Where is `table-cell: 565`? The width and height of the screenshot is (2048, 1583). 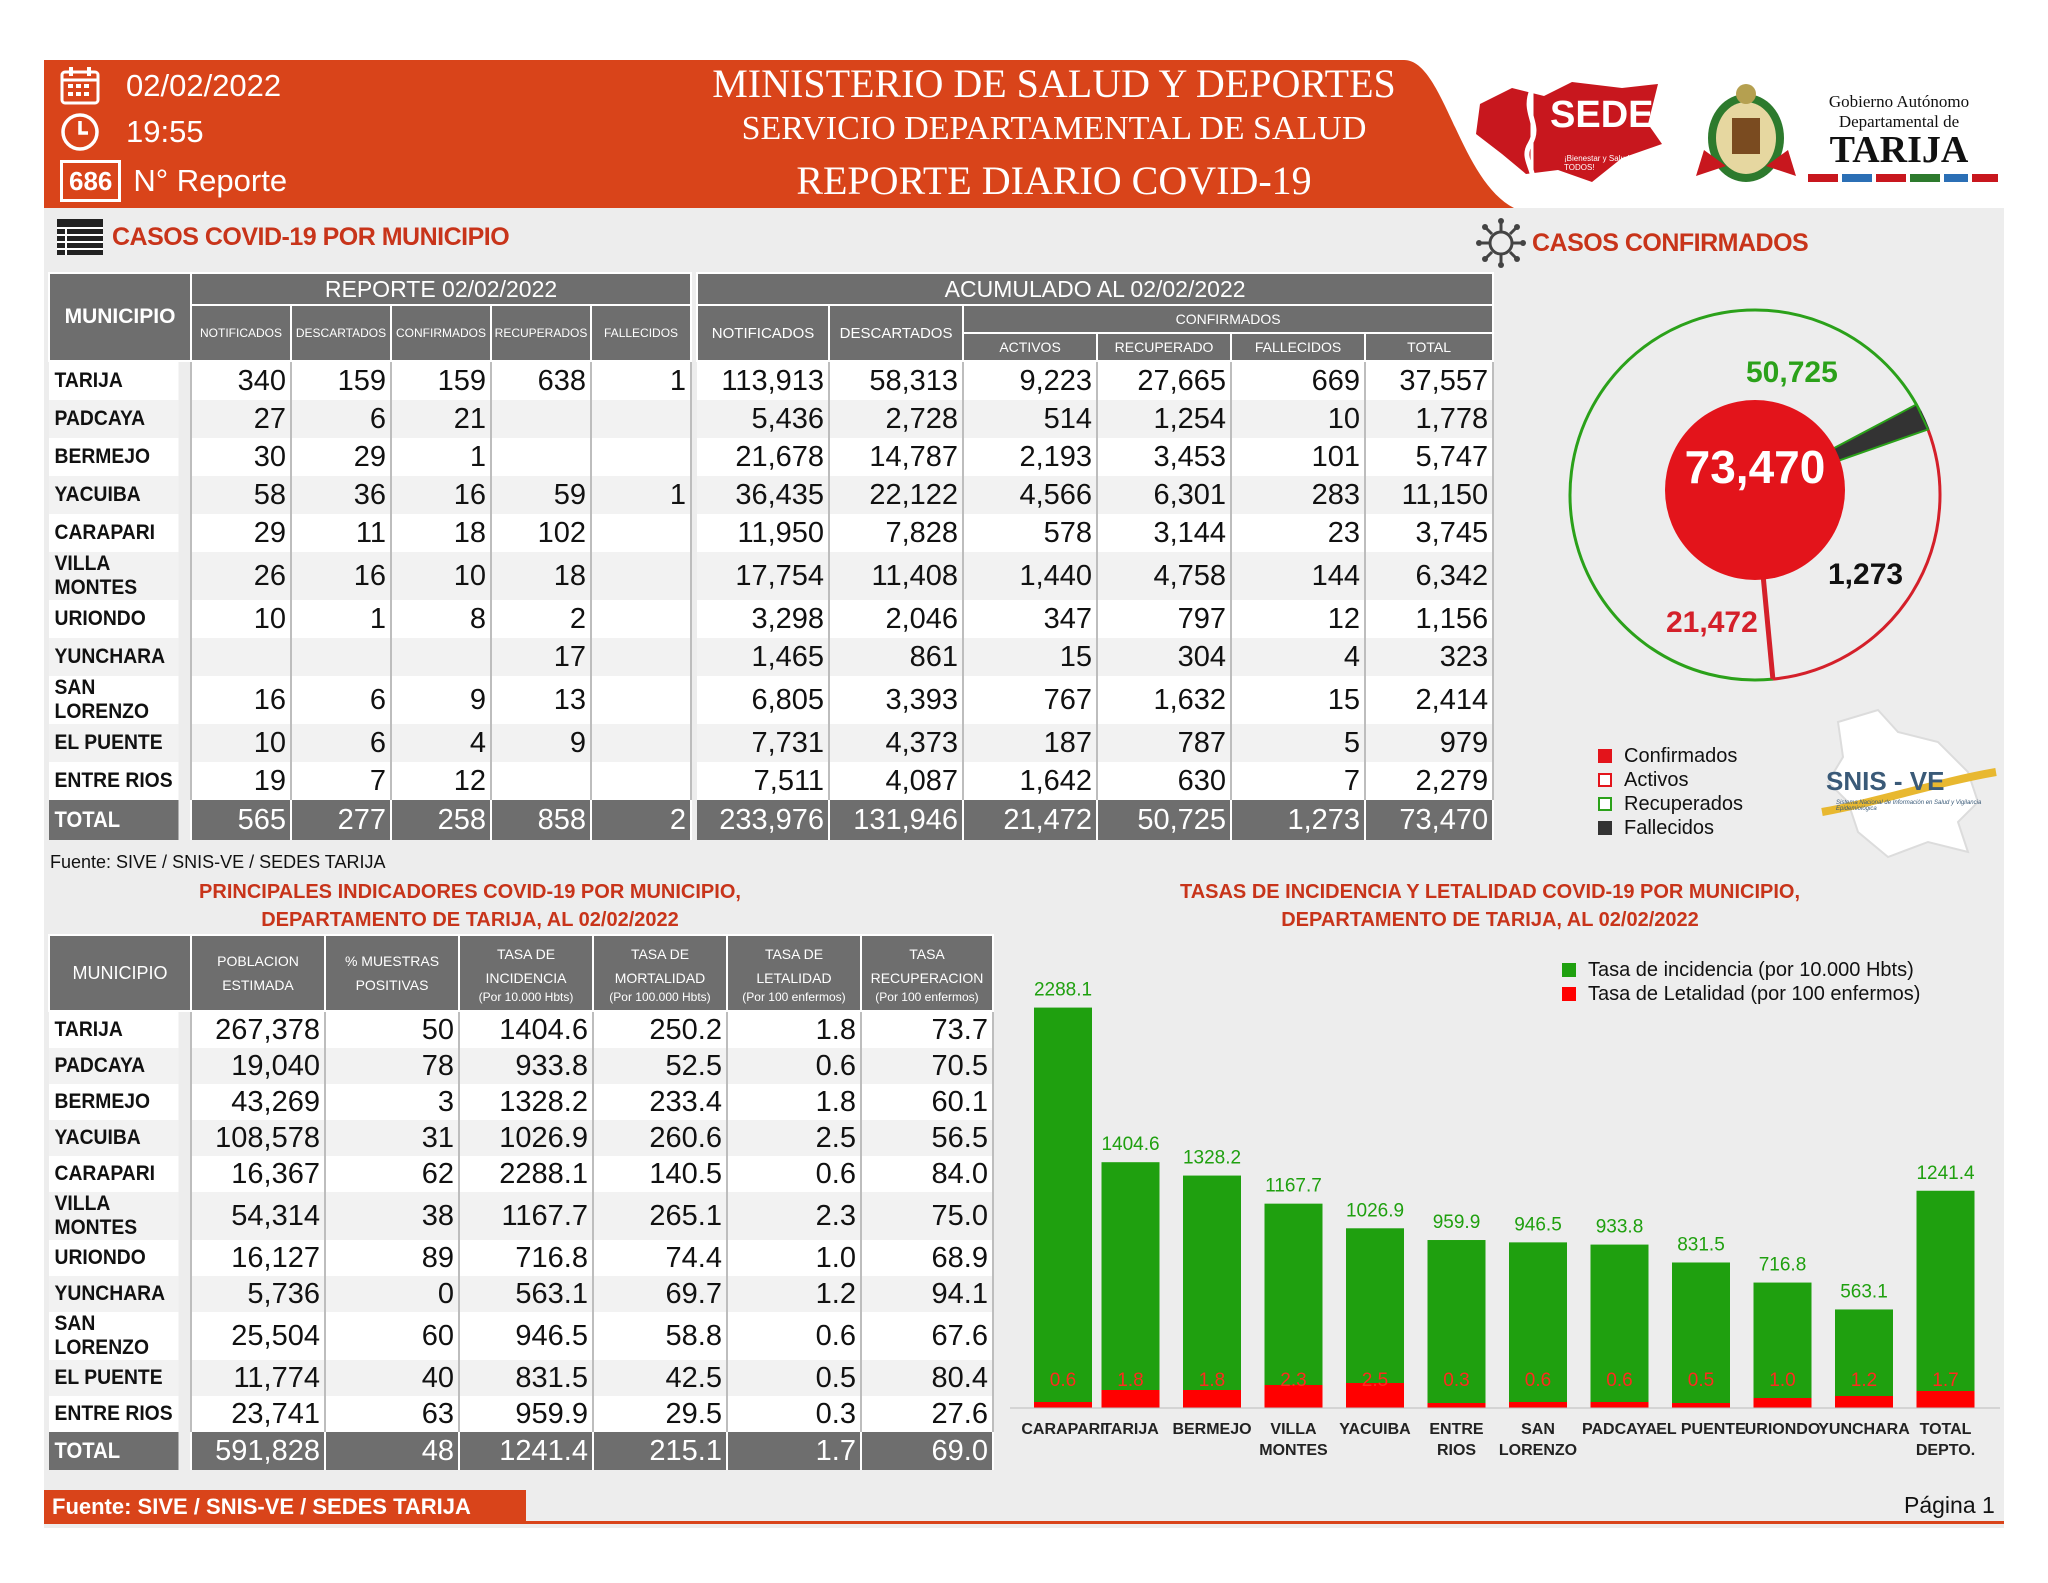 table-cell: 565 is located at coordinates (241, 820).